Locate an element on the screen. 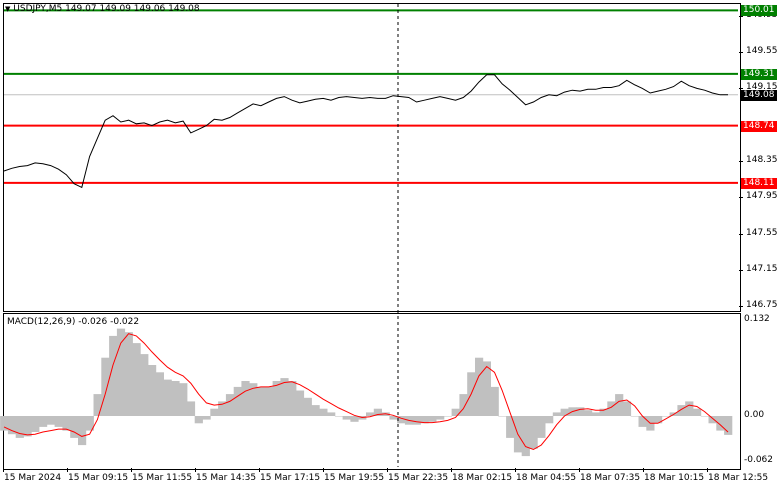  time-axis-label: 15 Mar 2024 is located at coordinates (33, 478).